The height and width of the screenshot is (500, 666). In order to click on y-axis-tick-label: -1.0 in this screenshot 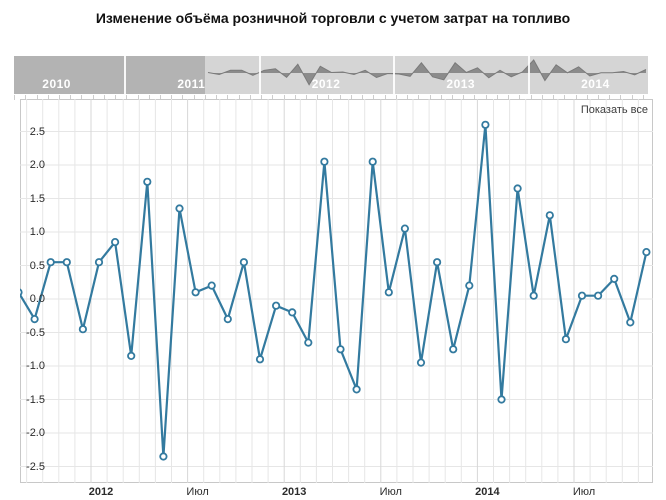, I will do `click(35, 366)`.